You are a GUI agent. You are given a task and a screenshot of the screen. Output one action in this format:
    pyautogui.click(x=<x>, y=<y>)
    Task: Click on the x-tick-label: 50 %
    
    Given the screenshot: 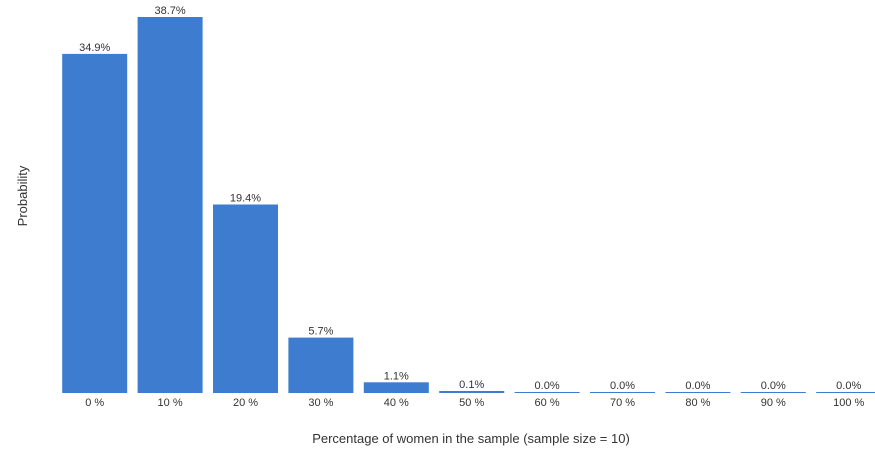 What is the action you would take?
    pyautogui.click(x=471, y=403)
    